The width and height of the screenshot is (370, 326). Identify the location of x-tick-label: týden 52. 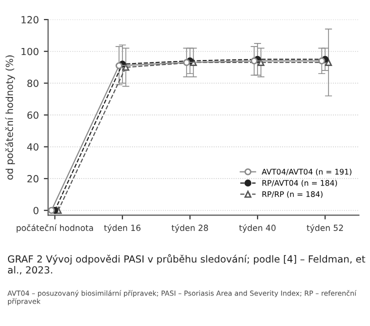
(324, 228).